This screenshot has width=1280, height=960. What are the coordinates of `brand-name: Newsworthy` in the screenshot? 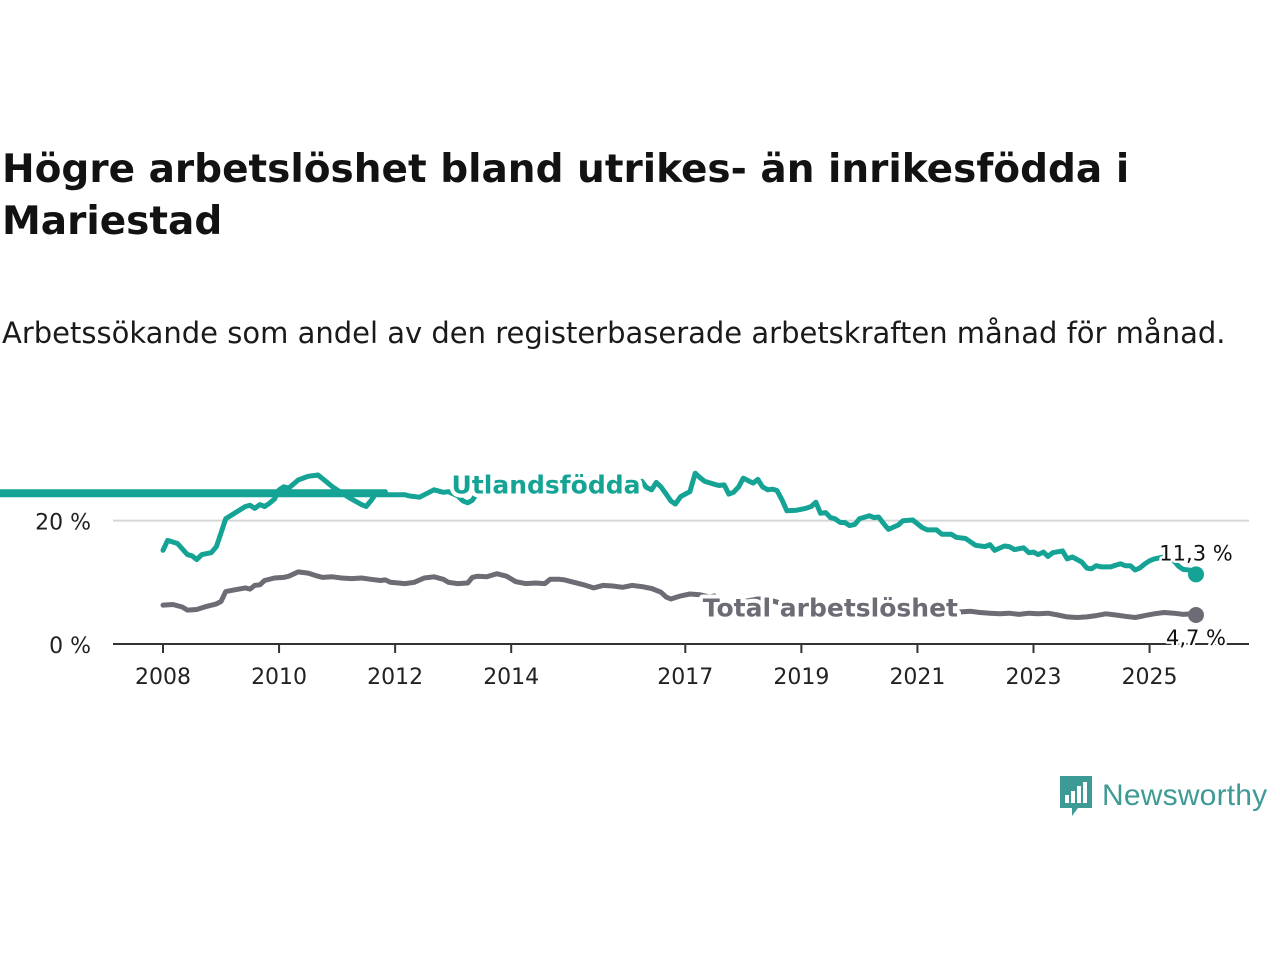 It's located at (1185, 795).